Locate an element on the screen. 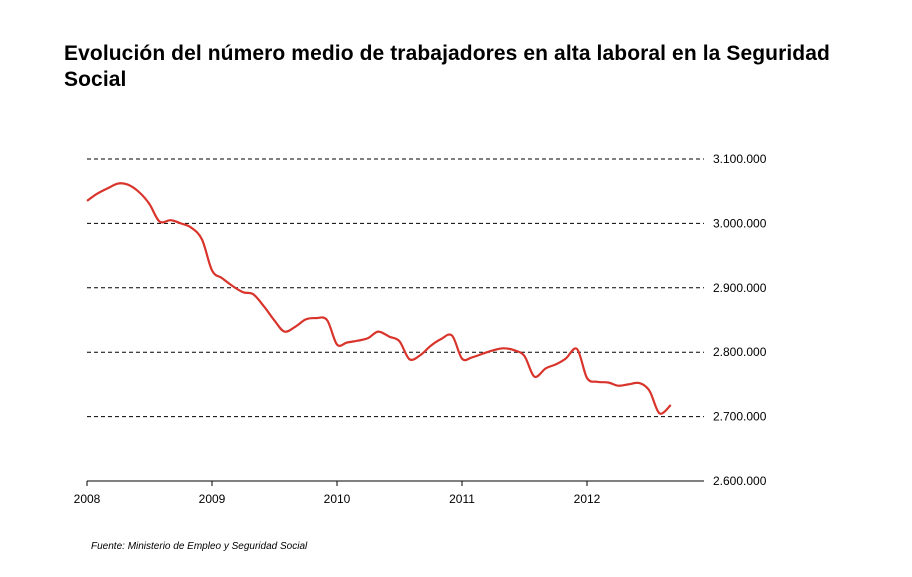  y-tick-label: 2.600.000 is located at coordinates (740, 481).